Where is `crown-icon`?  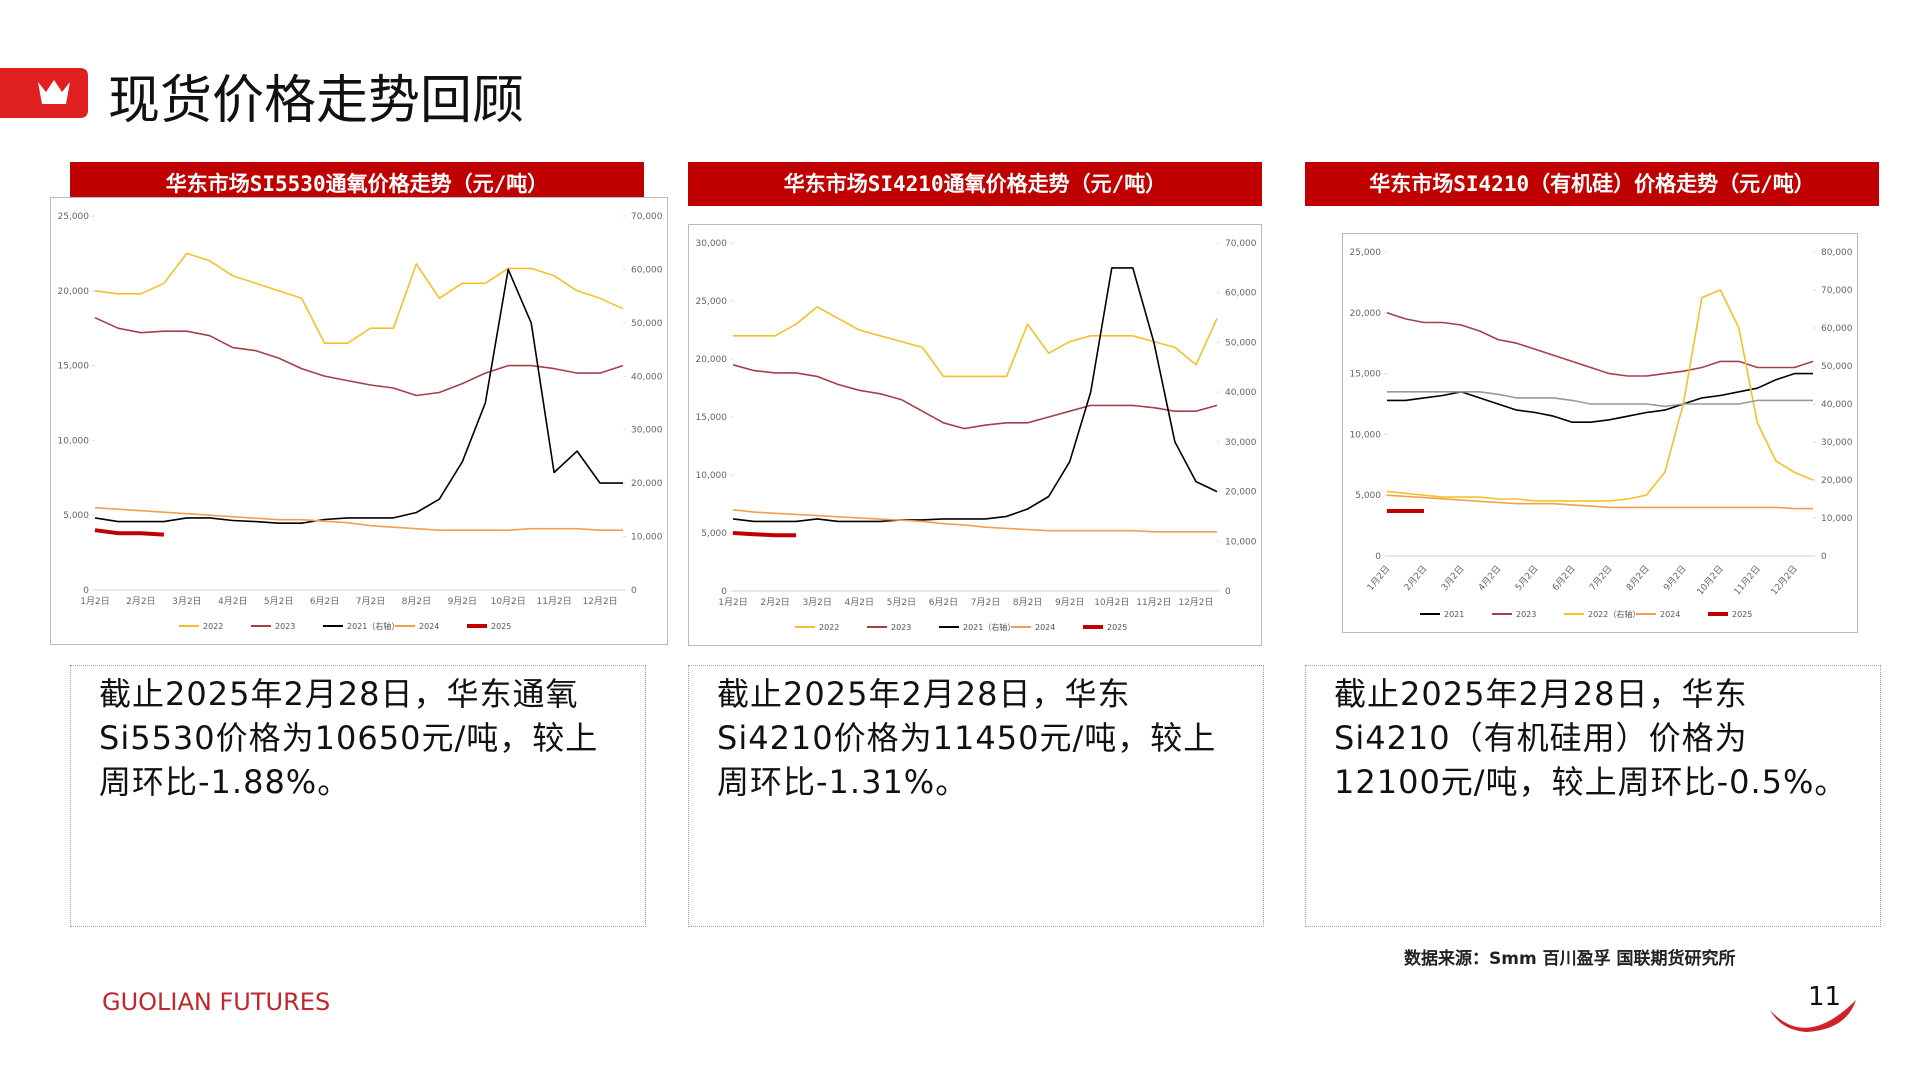
crown-icon is located at coordinates (54, 92).